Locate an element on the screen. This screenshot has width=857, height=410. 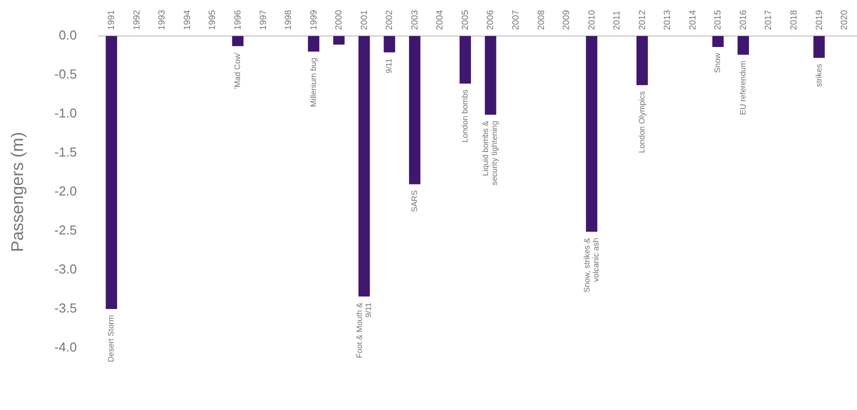
x-tick-label: 2014 is located at coordinates (692, 20).